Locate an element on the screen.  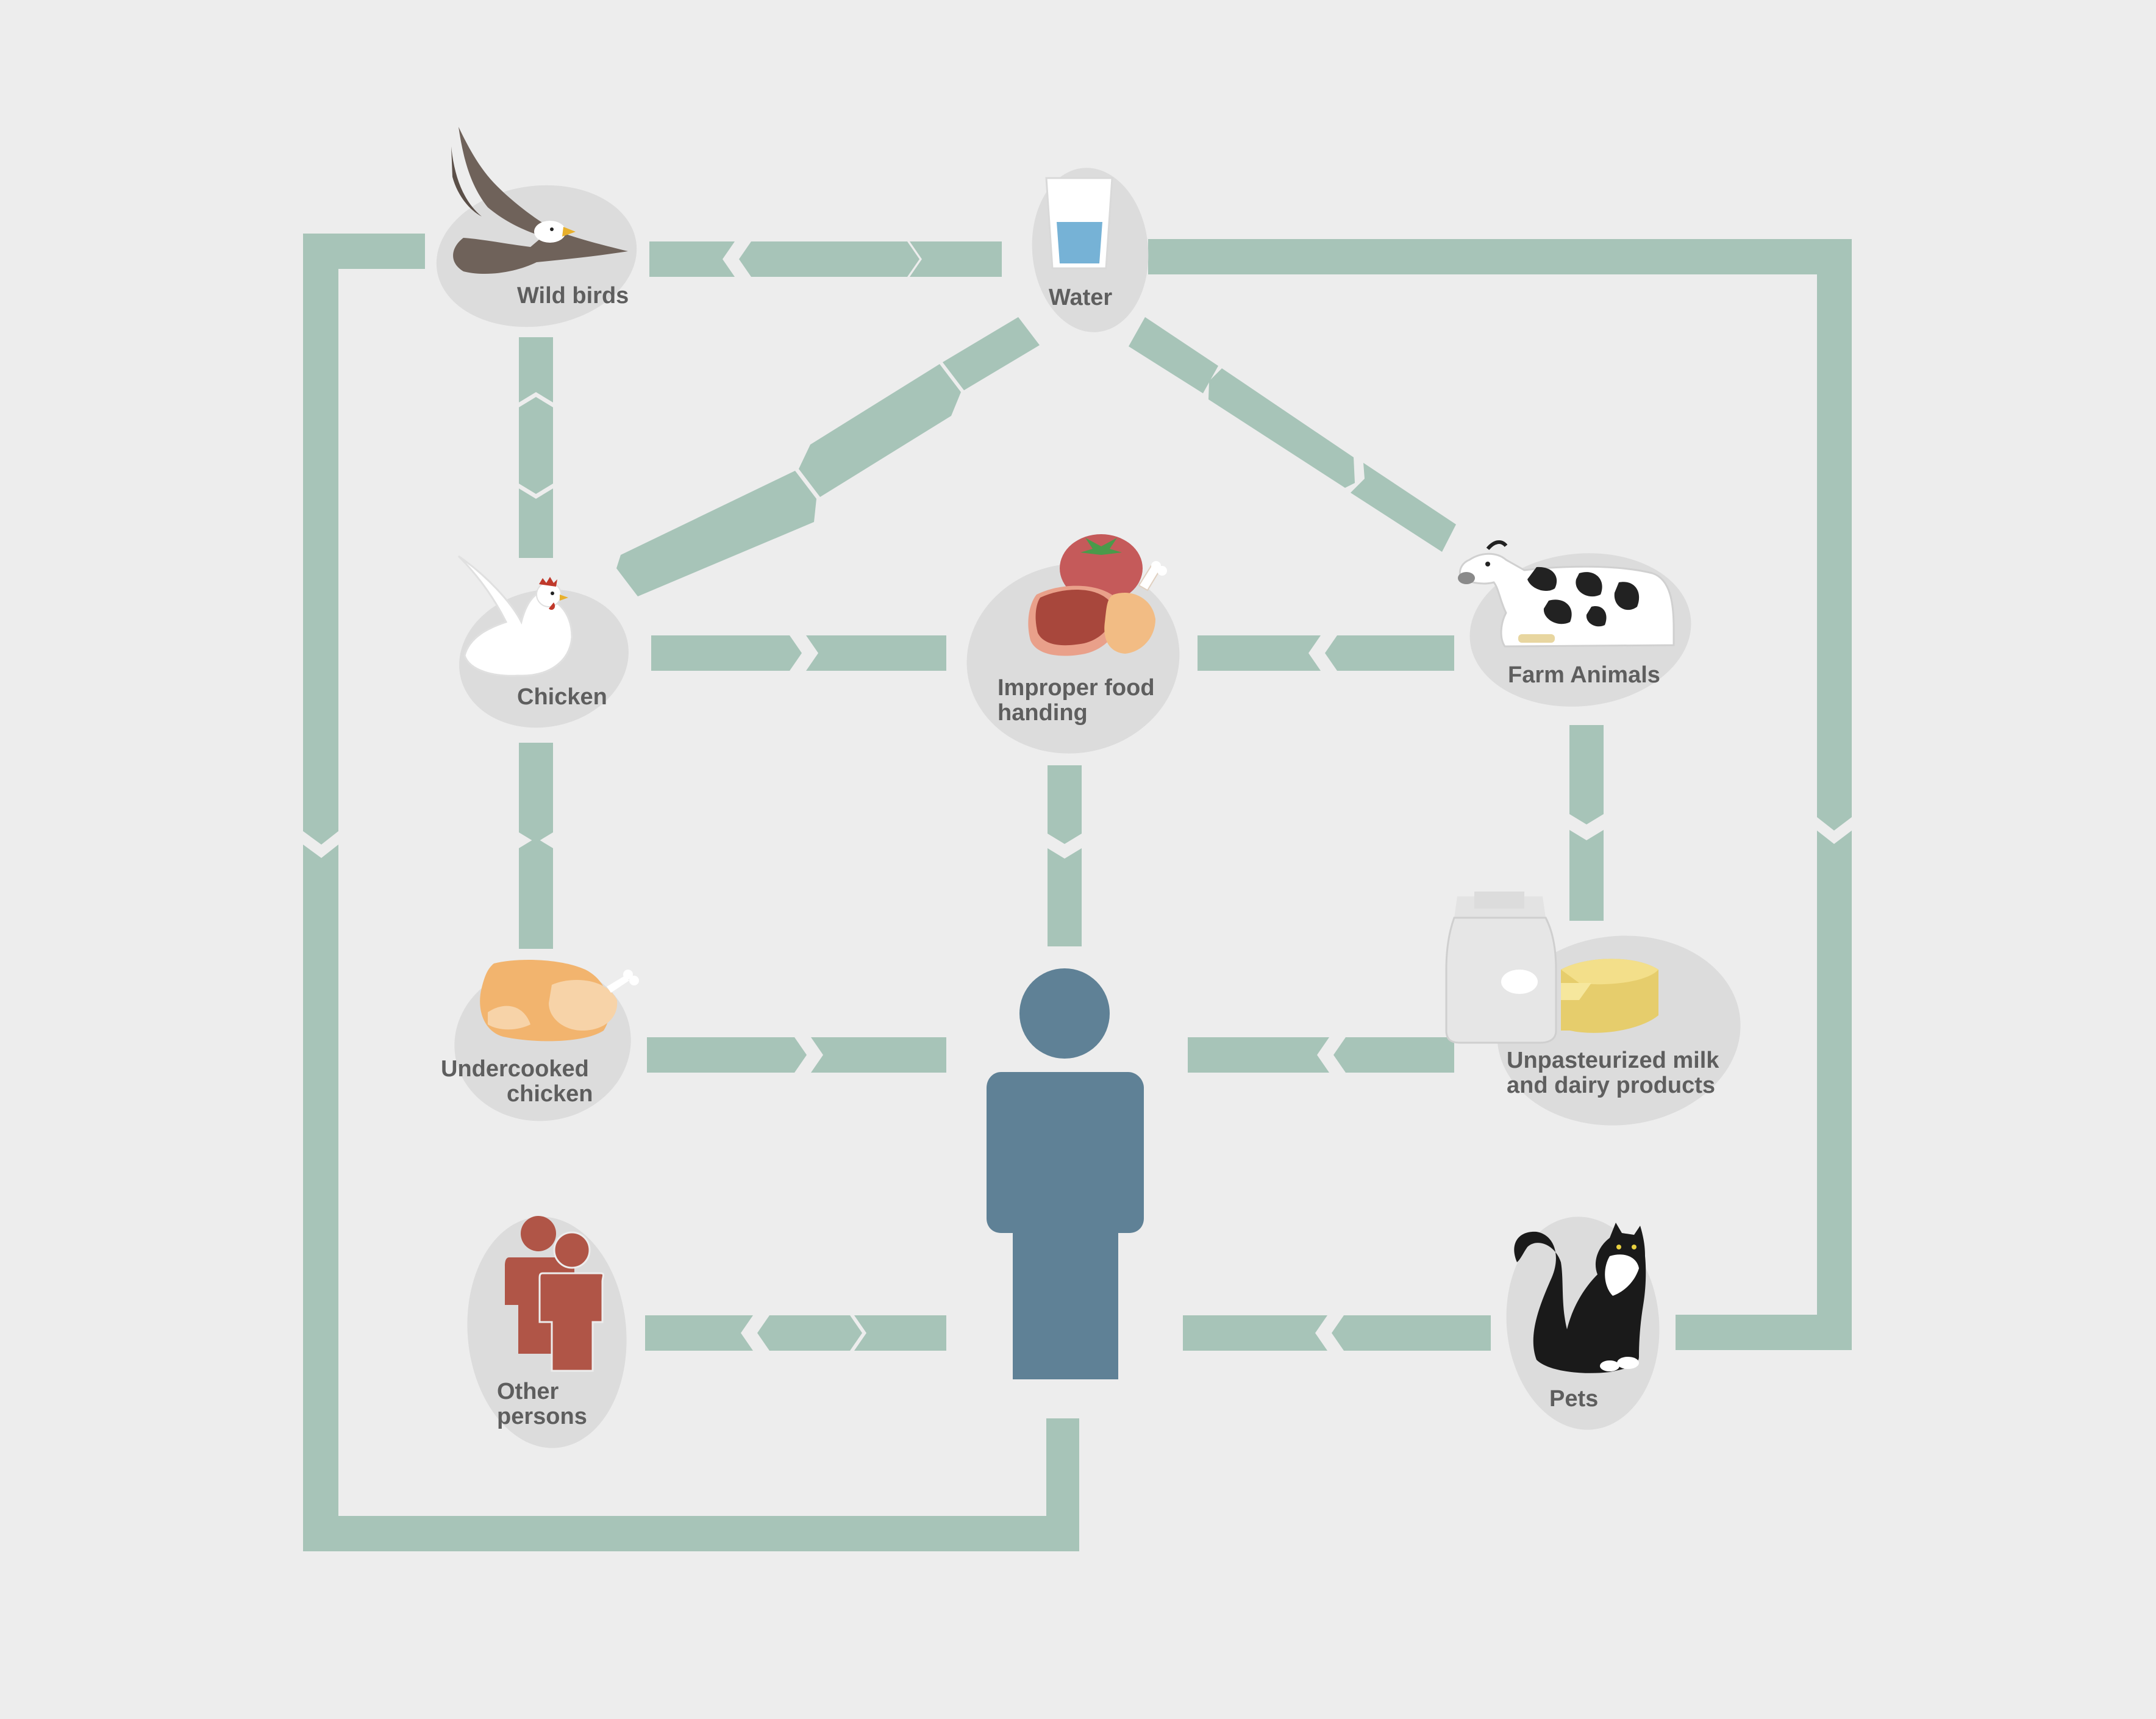
node-dairy: Unpasteurized milk and dairy products is located at coordinates (1593, 1009).